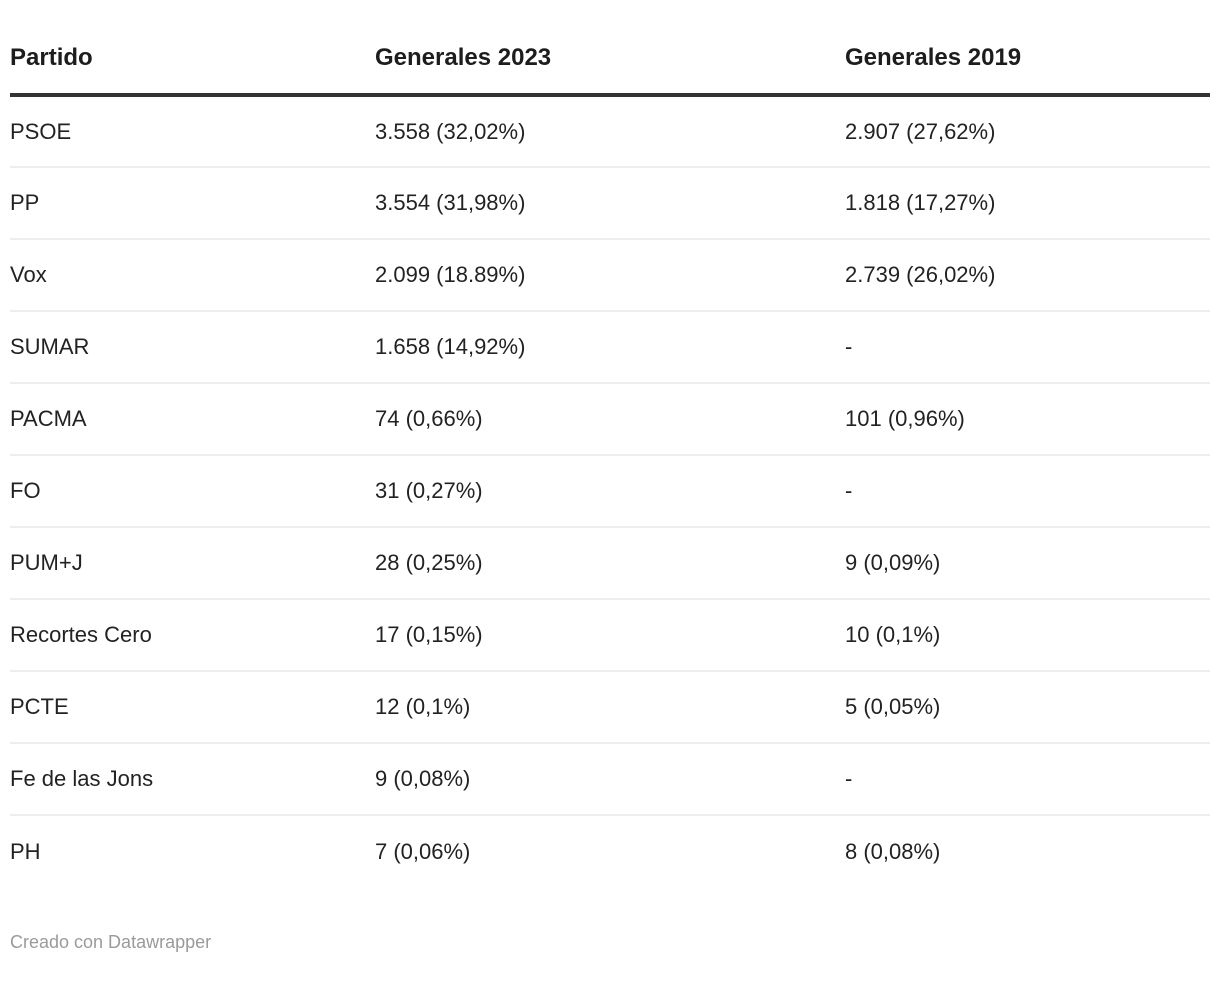 Image resolution: width=1220 pixels, height=990 pixels. I want to click on datawrapper-credit-link: Creado con Datawrapper, so click(111, 942).